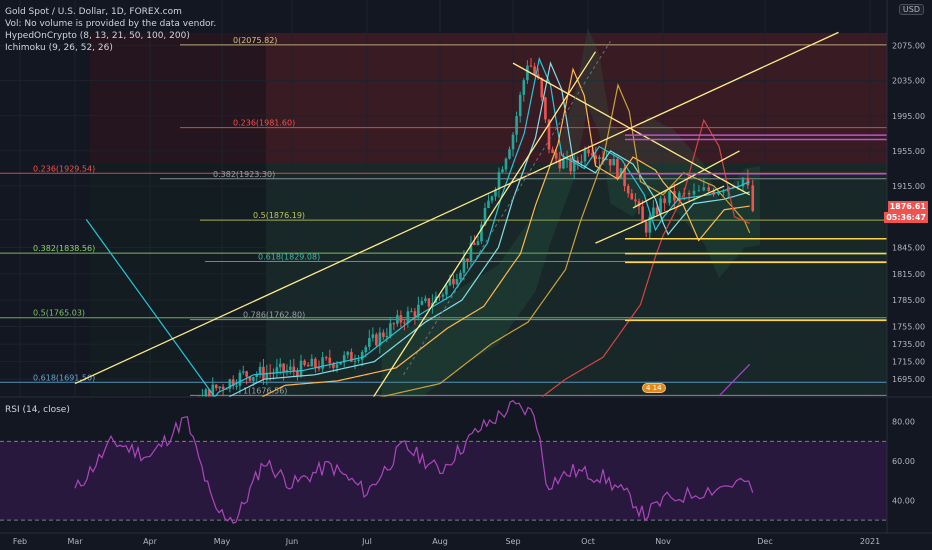  Describe the element at coordinates (59, 48) in the screenshot. I see `indicator-ichimoku: Ichimoku (9, 26, 52, 26)` at that location.